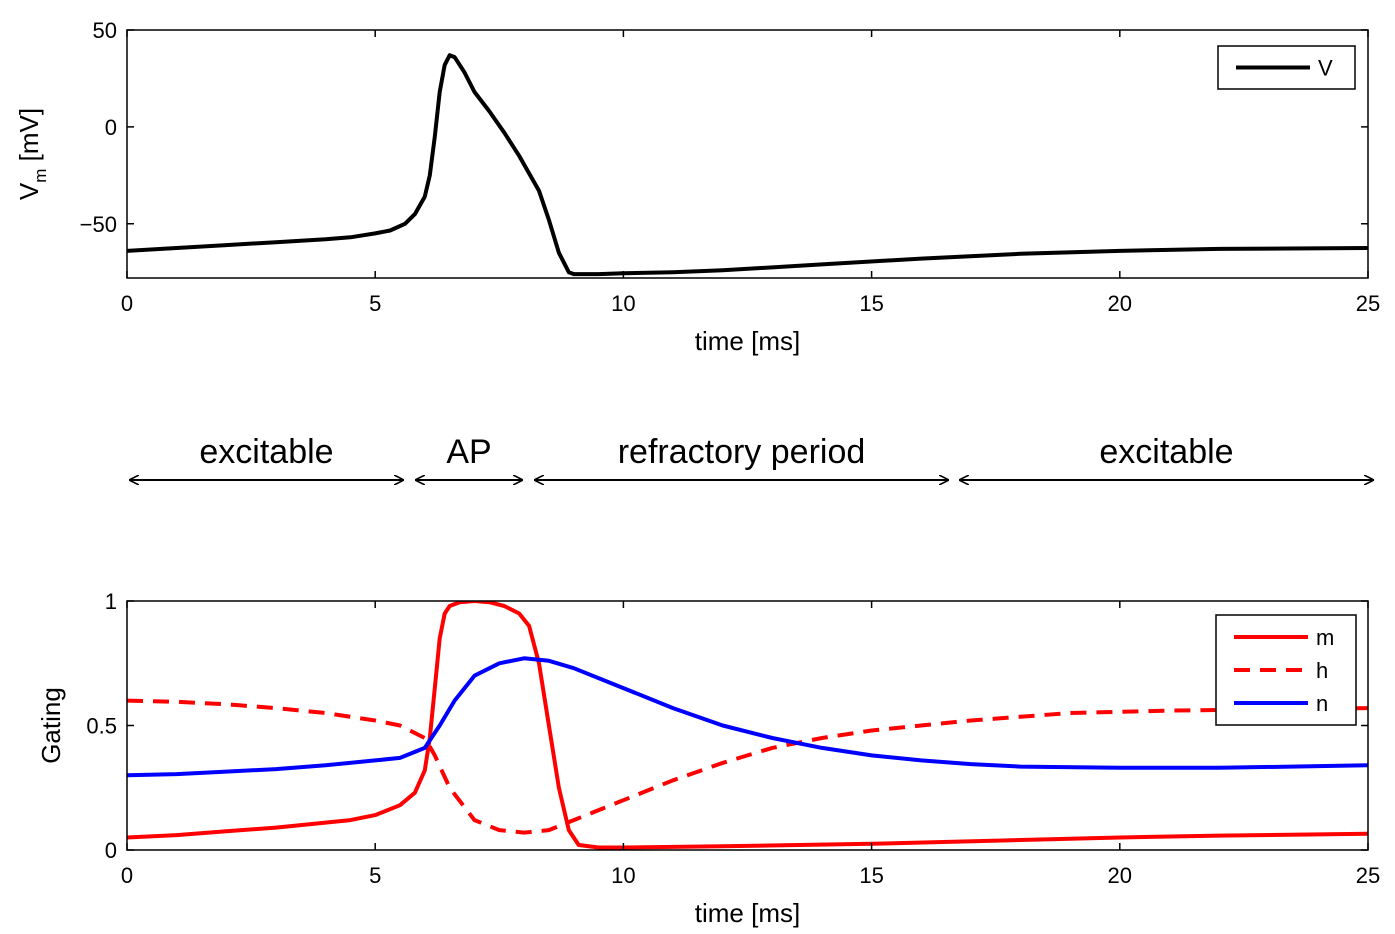 The width and height of the screenshot is (1395, 934). I want to click on phase-annotations: excitable AP refractory period excitable, so click(751, 456).